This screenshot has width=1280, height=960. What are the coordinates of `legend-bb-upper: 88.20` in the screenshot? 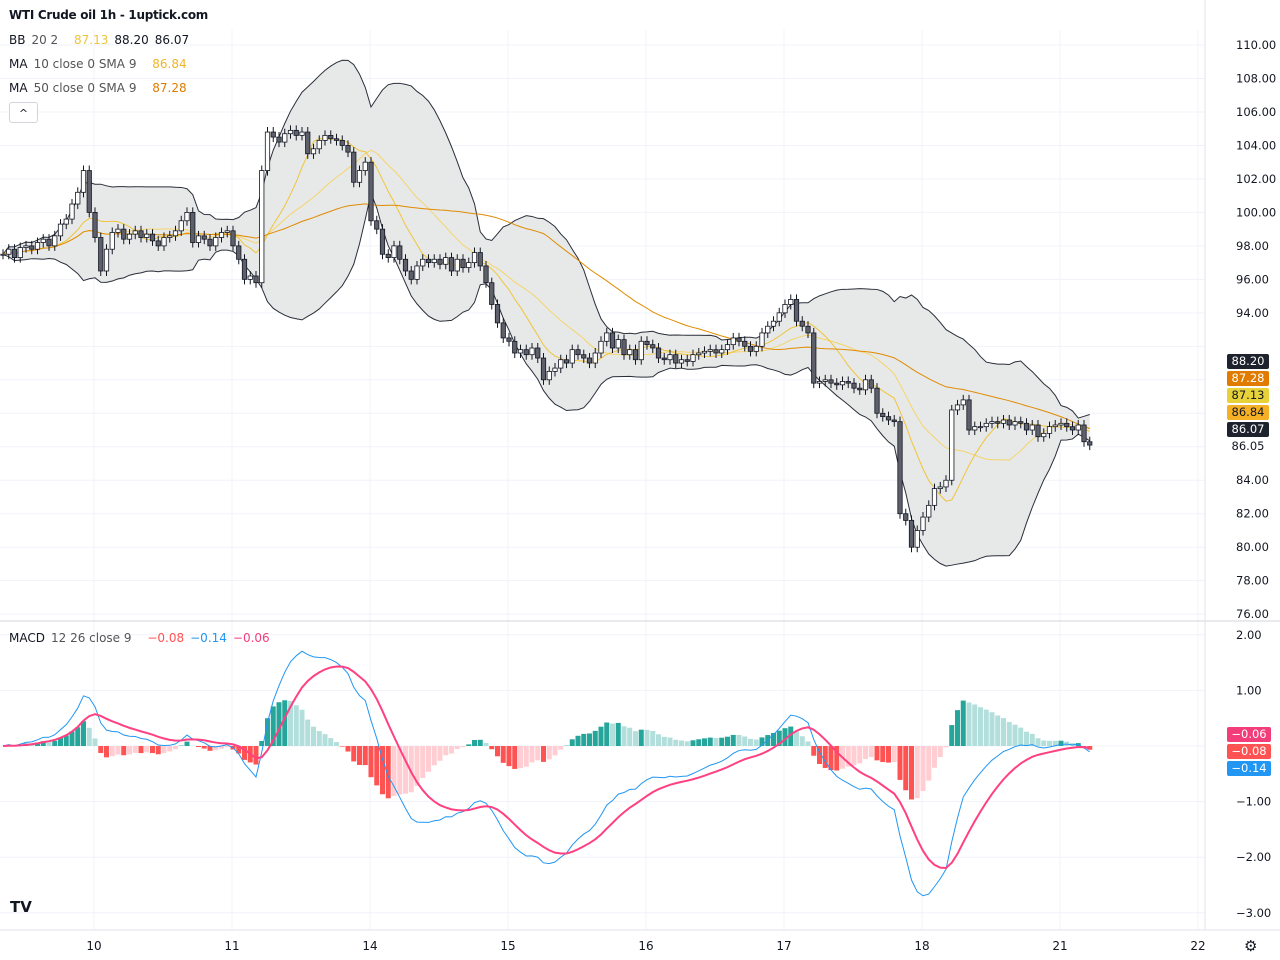 It's located at (131, 40).